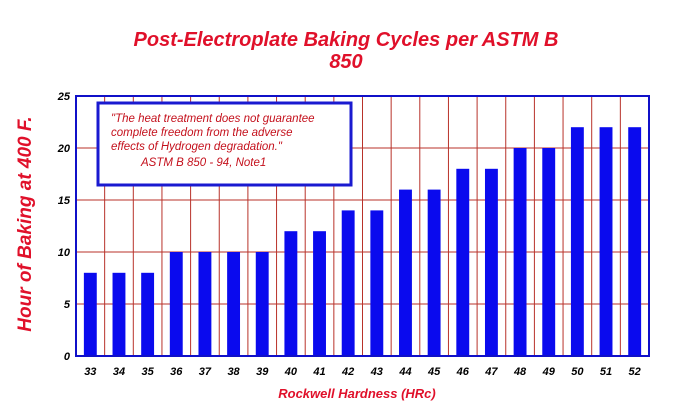 The width and height of the screenshot is (684, 411). I want to click on x-tick-label: 33, so click(90, 372).